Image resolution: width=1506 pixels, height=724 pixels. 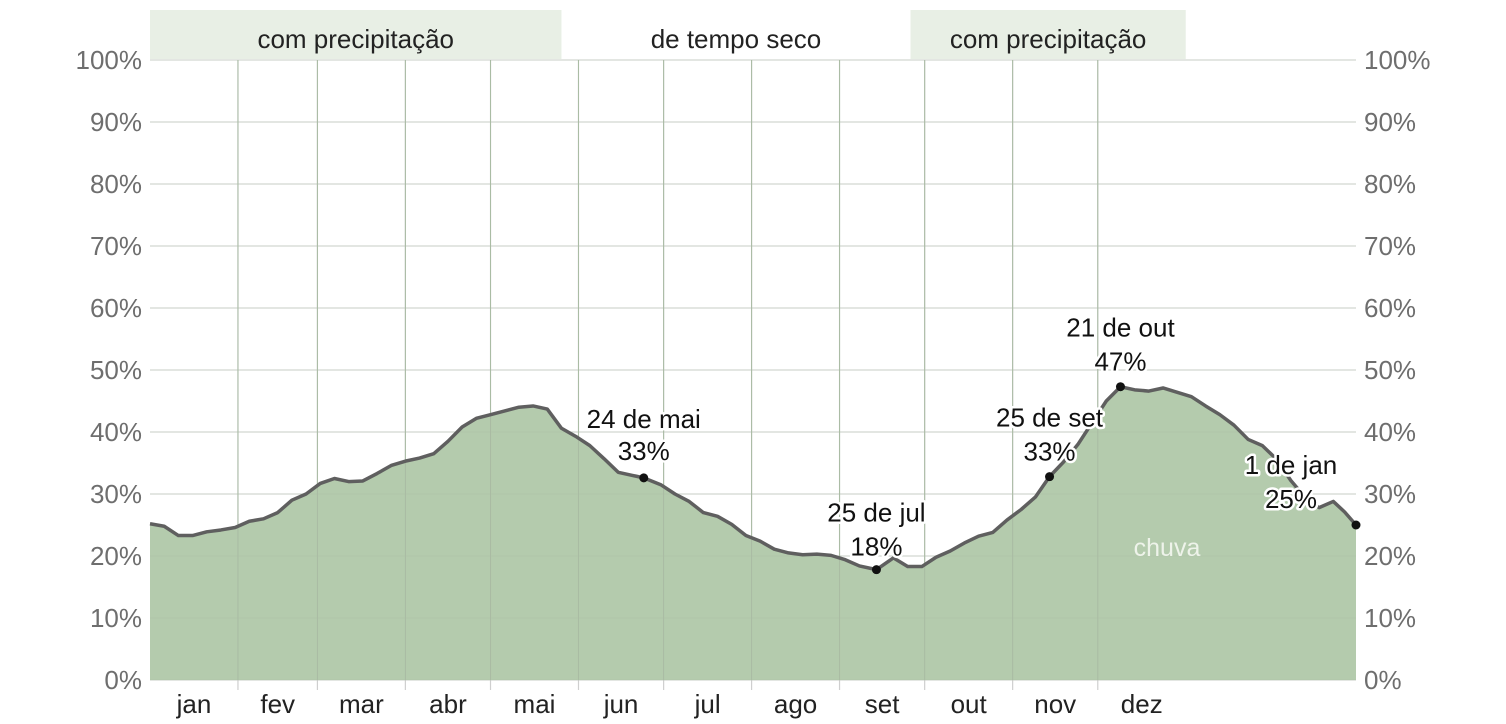 What do you see at coordinates (1050, 452) in the screenshot?
I see `annotation-value-2: 33%` at bounding box center [1050, 452].